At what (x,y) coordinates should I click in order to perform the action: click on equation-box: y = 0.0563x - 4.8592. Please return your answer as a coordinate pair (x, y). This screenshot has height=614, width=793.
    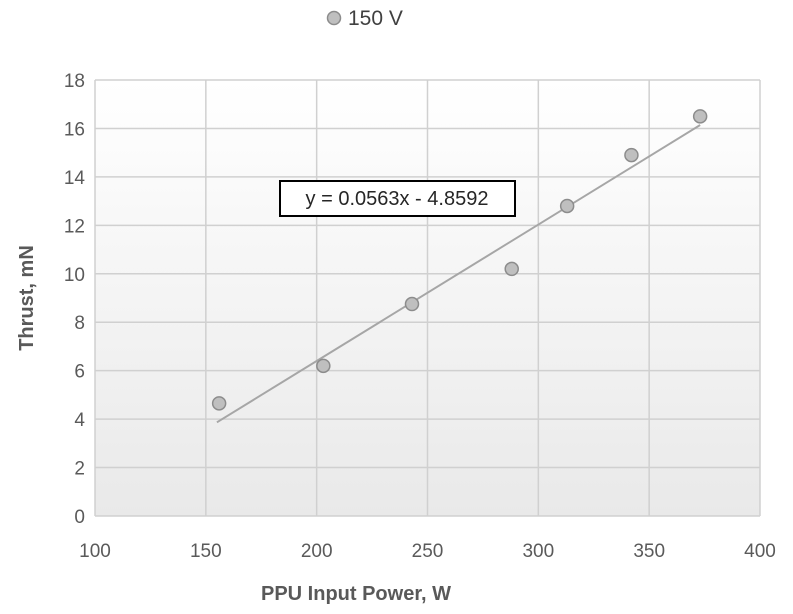
    Looking at the image, I should click on (397, 198).